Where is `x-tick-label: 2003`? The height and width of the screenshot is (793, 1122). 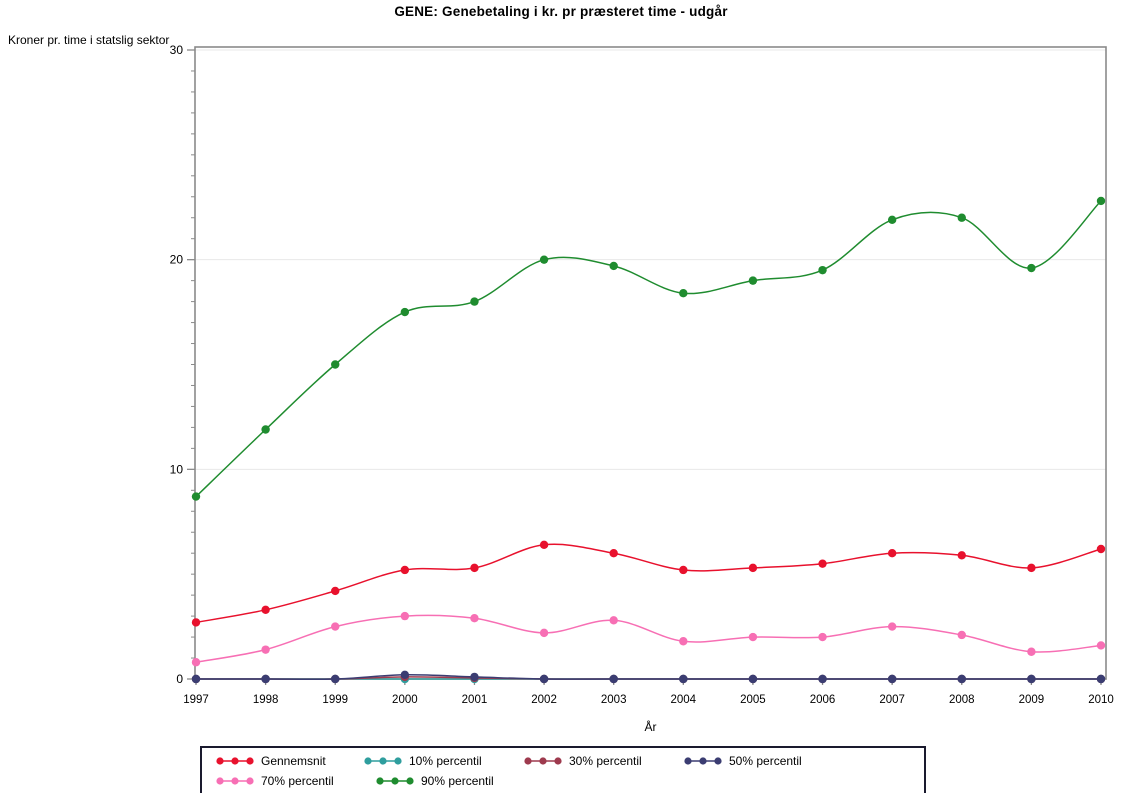 x-tick-label: 2003 is located at coordinates (614, 700).